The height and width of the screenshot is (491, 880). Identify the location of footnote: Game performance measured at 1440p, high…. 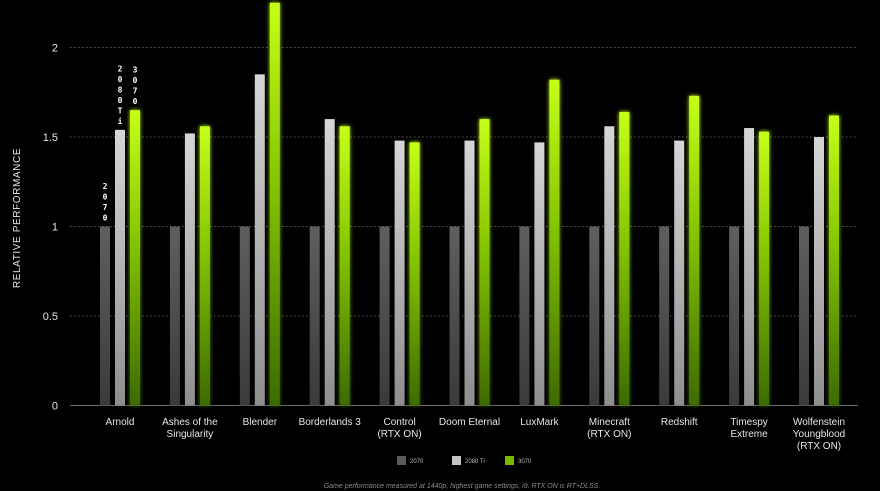
(462, 486).